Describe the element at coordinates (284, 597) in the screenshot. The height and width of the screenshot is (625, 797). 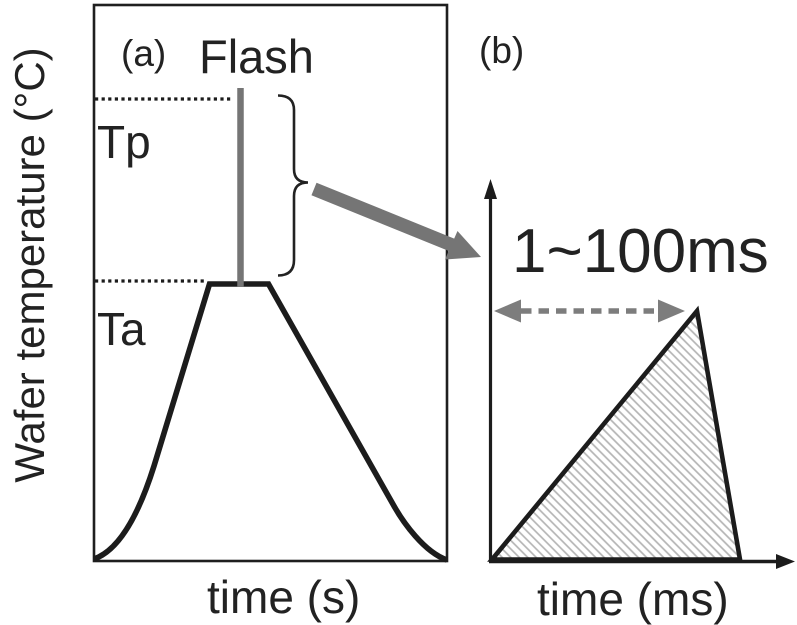
I see `panel-a-x-axis-label: time (s)` at that location.